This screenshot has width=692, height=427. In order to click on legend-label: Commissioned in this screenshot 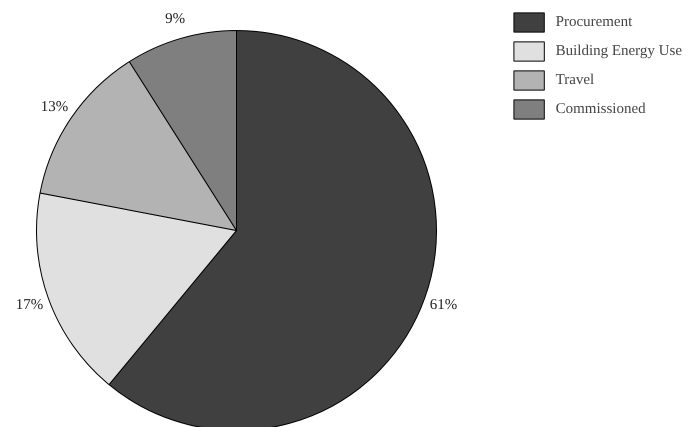, I will do `click(601, 109)`.